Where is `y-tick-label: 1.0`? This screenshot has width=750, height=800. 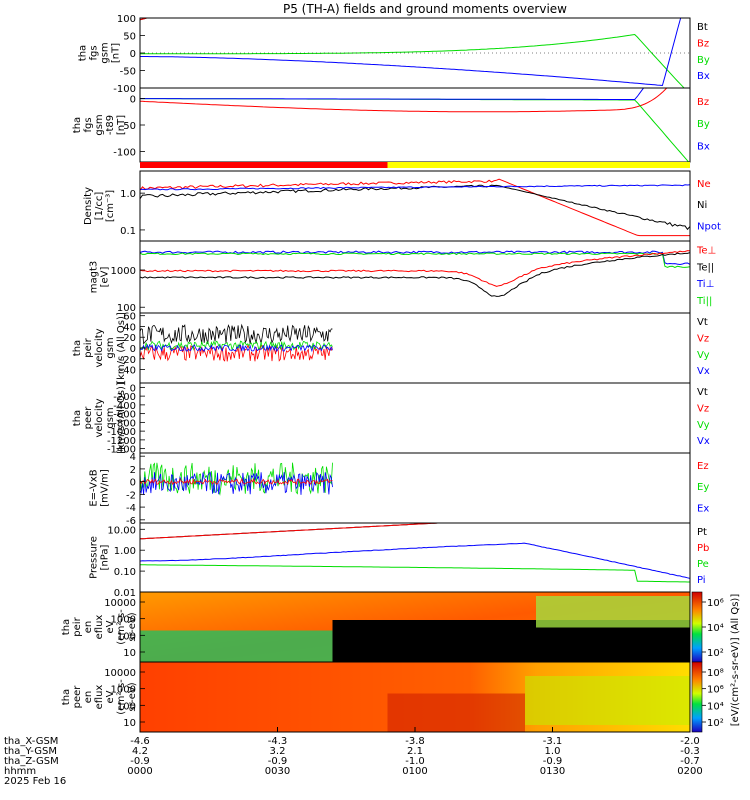 y-tick-label: 1.0 is located at coordinates (128, 194).